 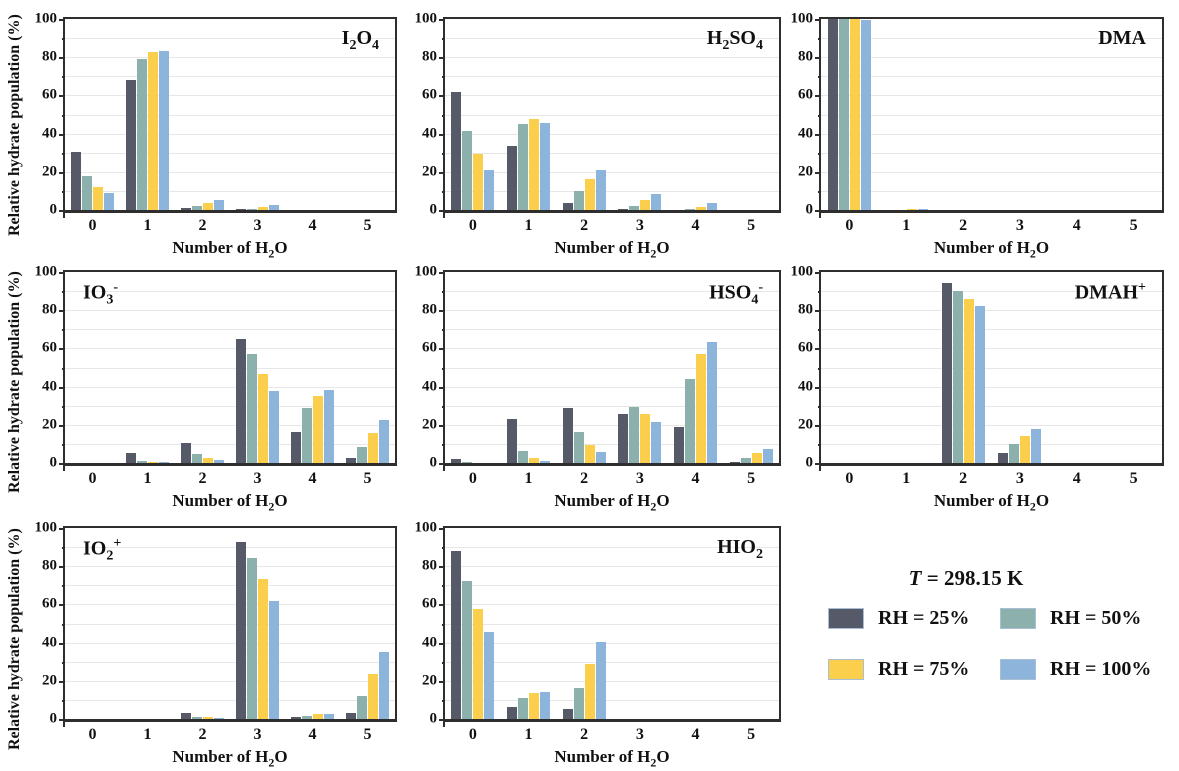 What do you see at coordinates (367, 734) in the screenshot?
I see `x-tick-label: 5` at bounding box center [367, 734].